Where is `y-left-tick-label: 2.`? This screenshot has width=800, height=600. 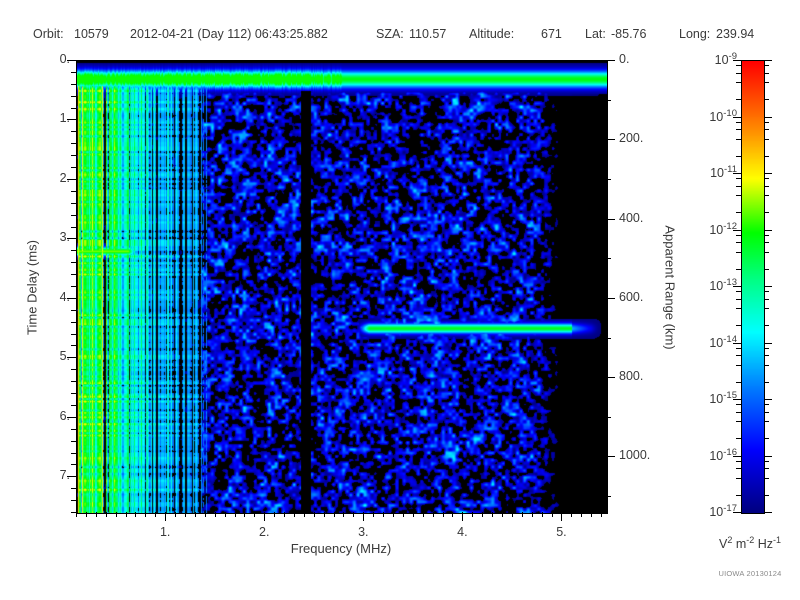 y-left-tick-label: 2. is located at coordinates (64, 177).